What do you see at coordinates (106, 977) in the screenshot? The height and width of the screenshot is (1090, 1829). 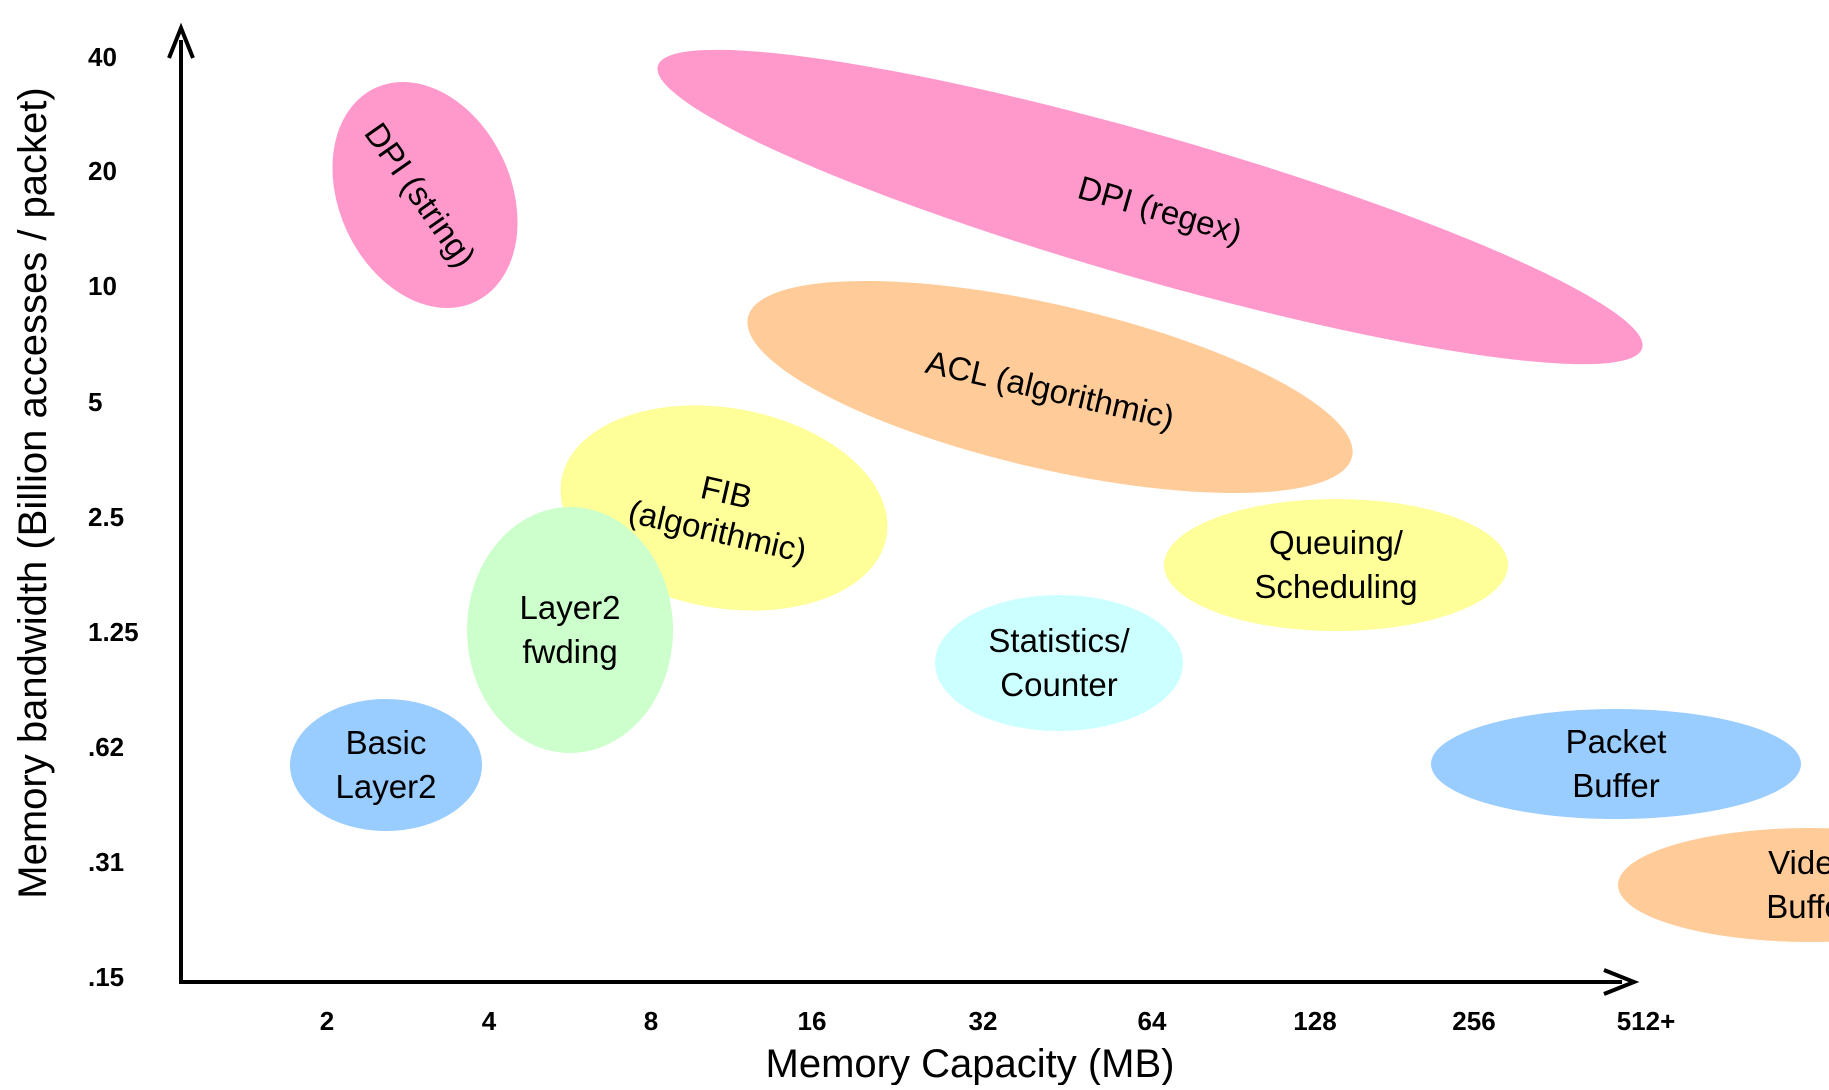 I see `y-tick-label: .15` at bounding box center [106, 977].